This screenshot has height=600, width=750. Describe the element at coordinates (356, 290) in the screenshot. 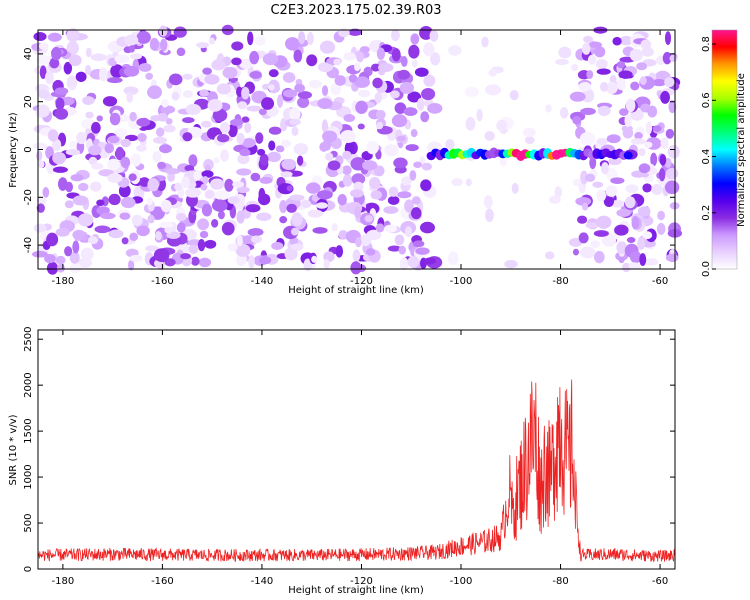

I see `heatmap-x-axis-label: Height of straight line (km)` at that location.